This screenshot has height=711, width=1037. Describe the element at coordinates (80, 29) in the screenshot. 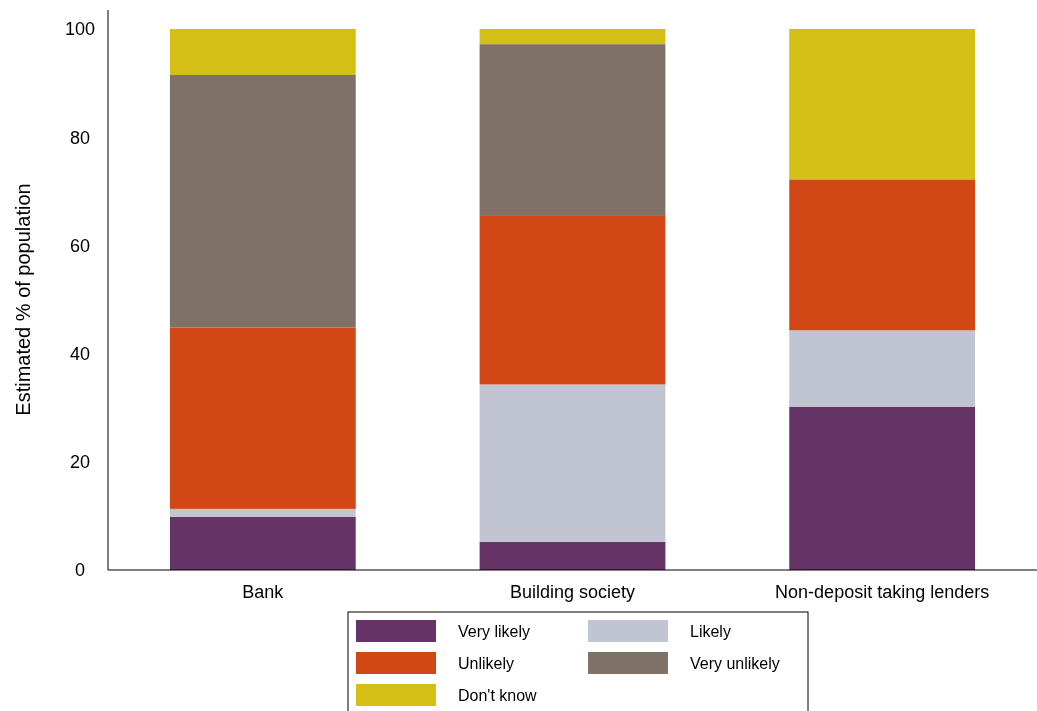

I see `y-tick-label: 100` at that location.